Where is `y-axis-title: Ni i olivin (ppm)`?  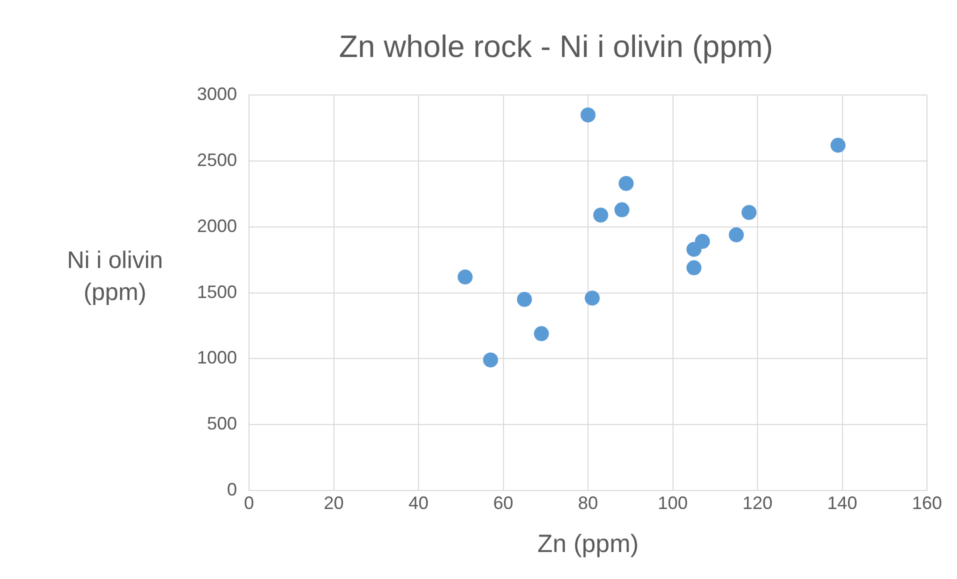 y-axis-title: Ni i olivin (ppm) is located at coordinates (115, 277).